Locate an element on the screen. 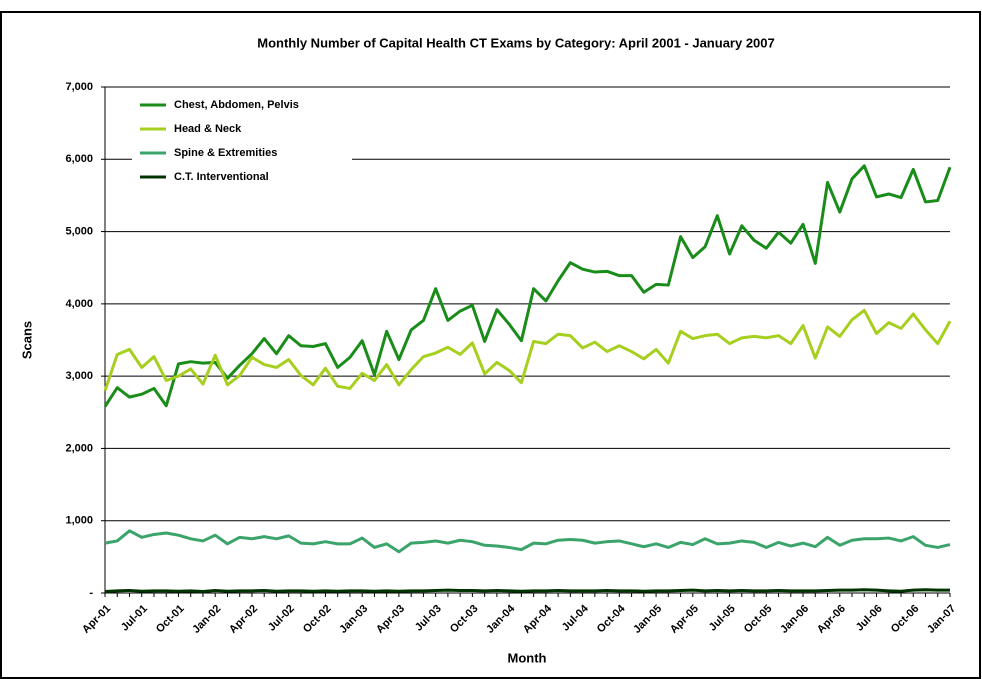 Image resolution: width=982 pixels, height=679 pixels. legend-label: Spine & Extremities is located at coordinates (225, 153).